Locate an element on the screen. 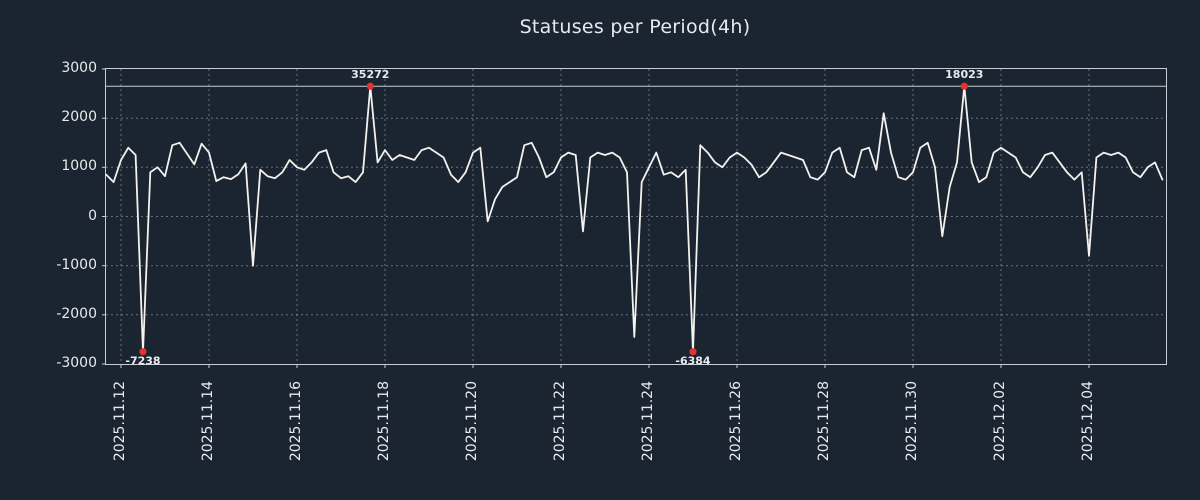 Image resolution: width=1200 pixels, height=500 pixels. y-tick-label: -3000 is located at coordinates (76, 363).